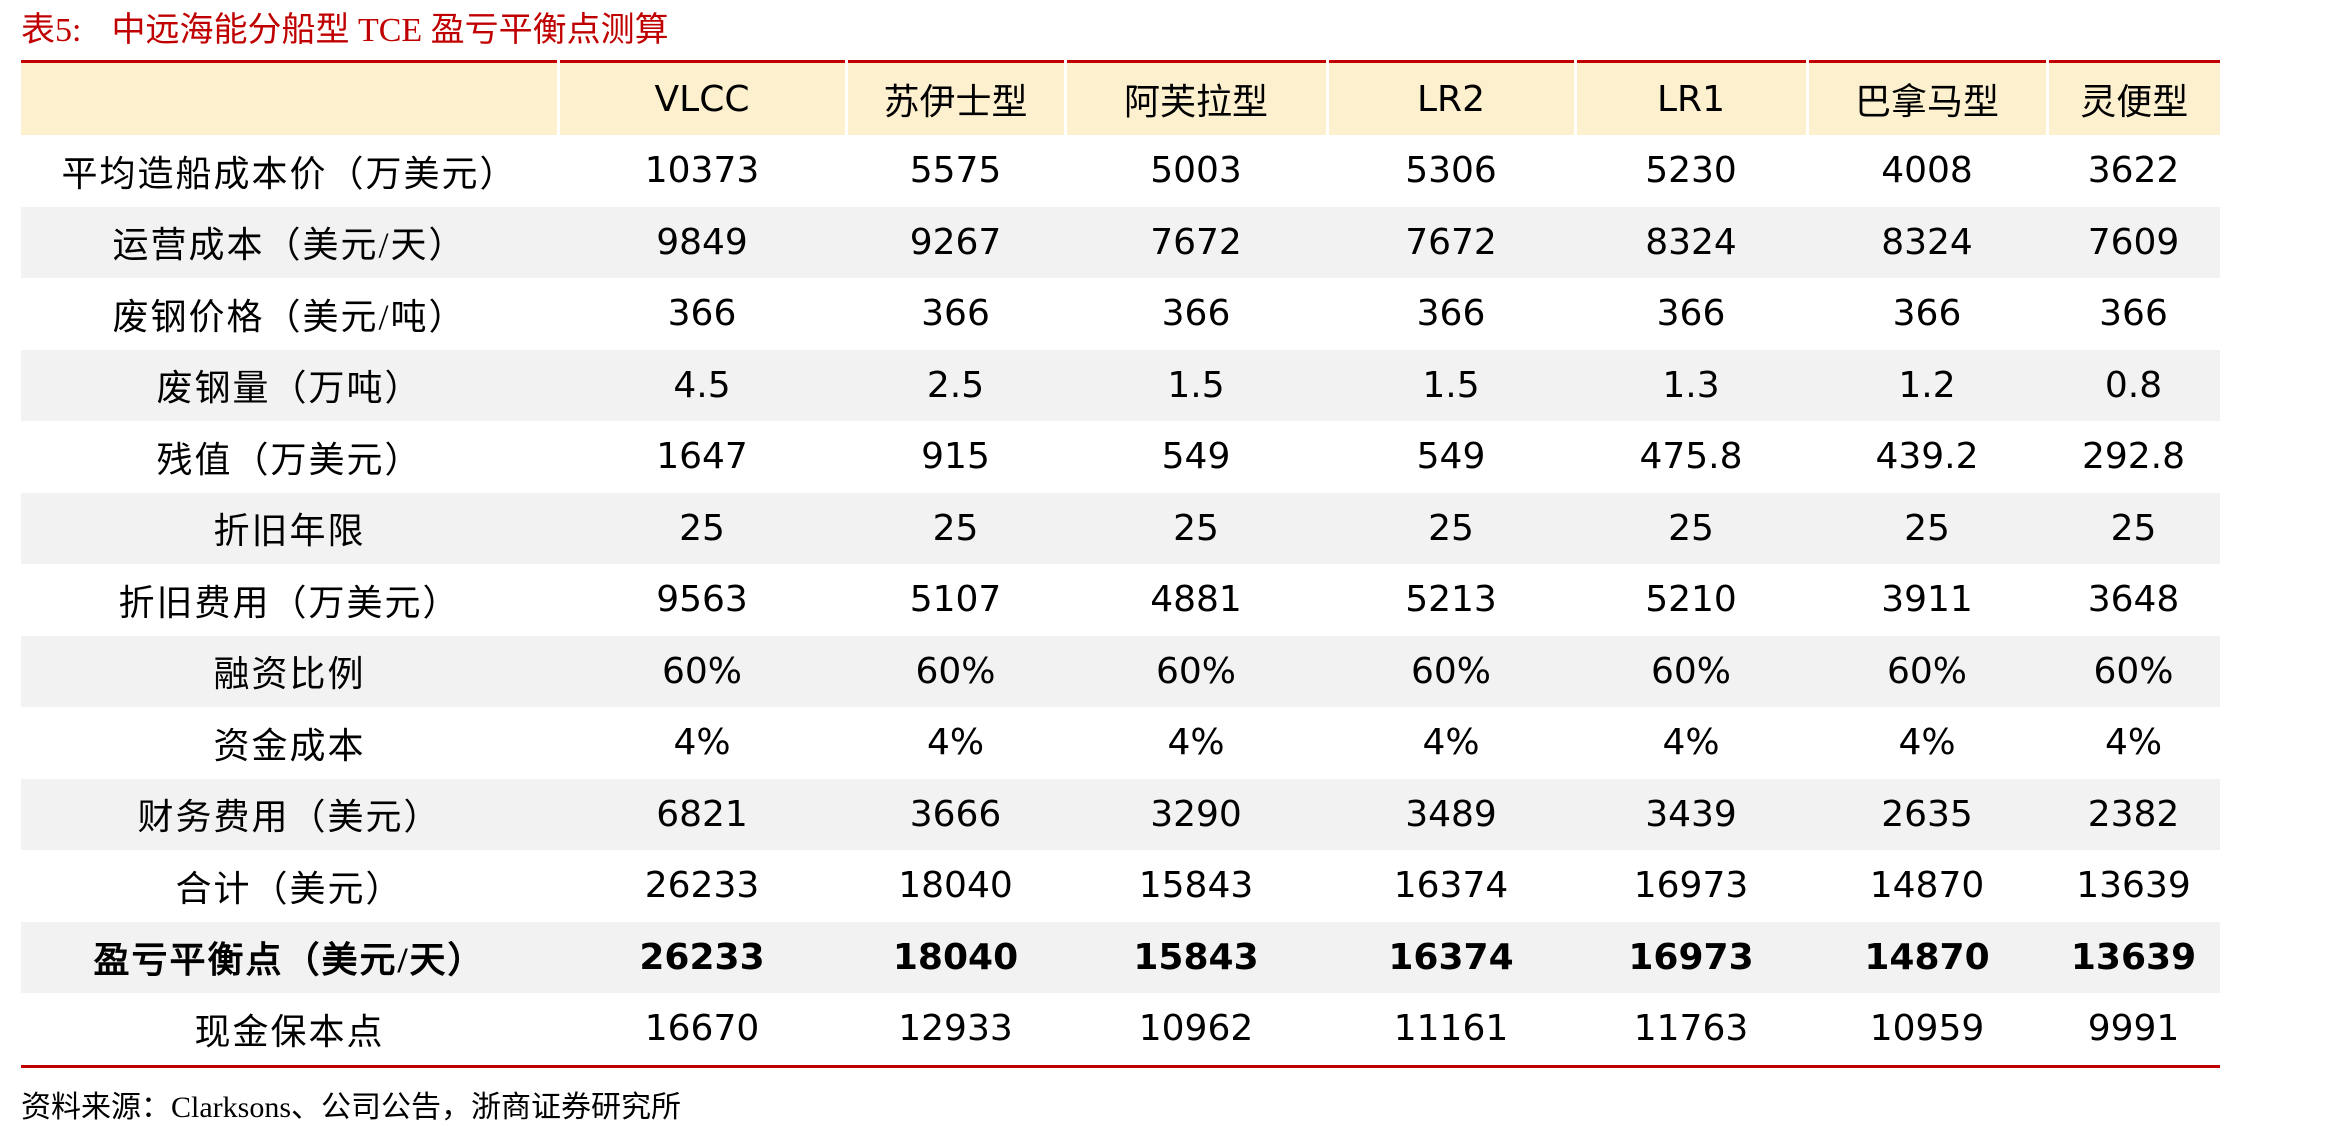 This screenshot has width=2330, height=1126. I want to click on cell: 3648, so click(2133, 600).